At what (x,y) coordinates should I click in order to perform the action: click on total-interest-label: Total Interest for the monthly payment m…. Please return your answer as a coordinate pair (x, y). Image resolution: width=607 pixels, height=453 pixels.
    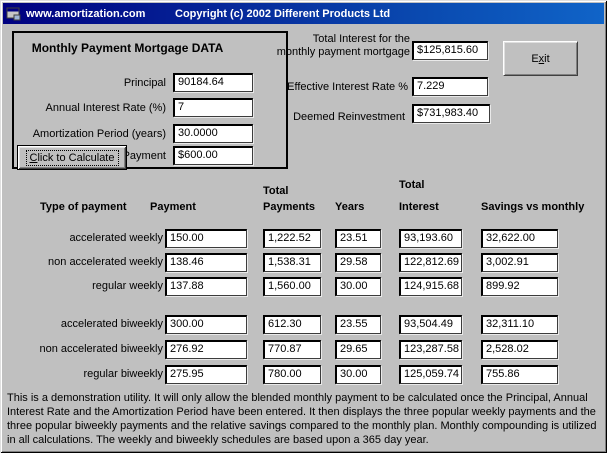
    Looking at the image, I should click on (343, 45).